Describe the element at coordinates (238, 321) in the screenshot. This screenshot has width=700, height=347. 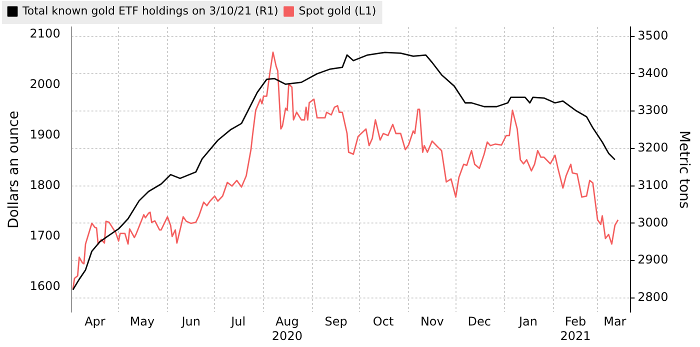
I see `x-tick-label: Jul` at that location.